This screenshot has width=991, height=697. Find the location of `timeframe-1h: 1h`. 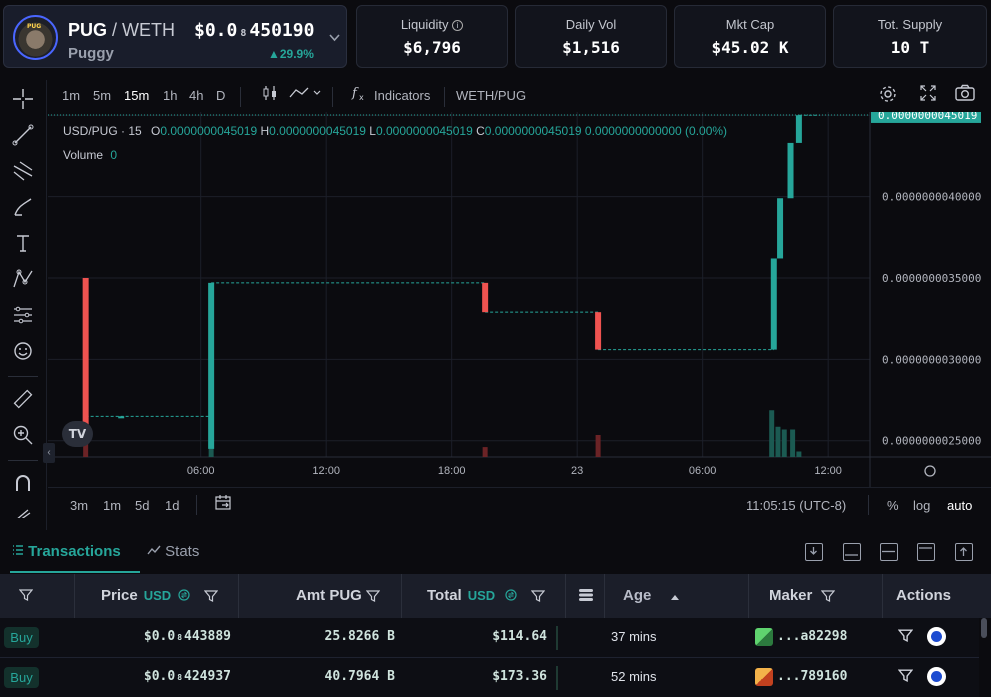

timeframe-1h: 1h is located at coordinates (170, 95).